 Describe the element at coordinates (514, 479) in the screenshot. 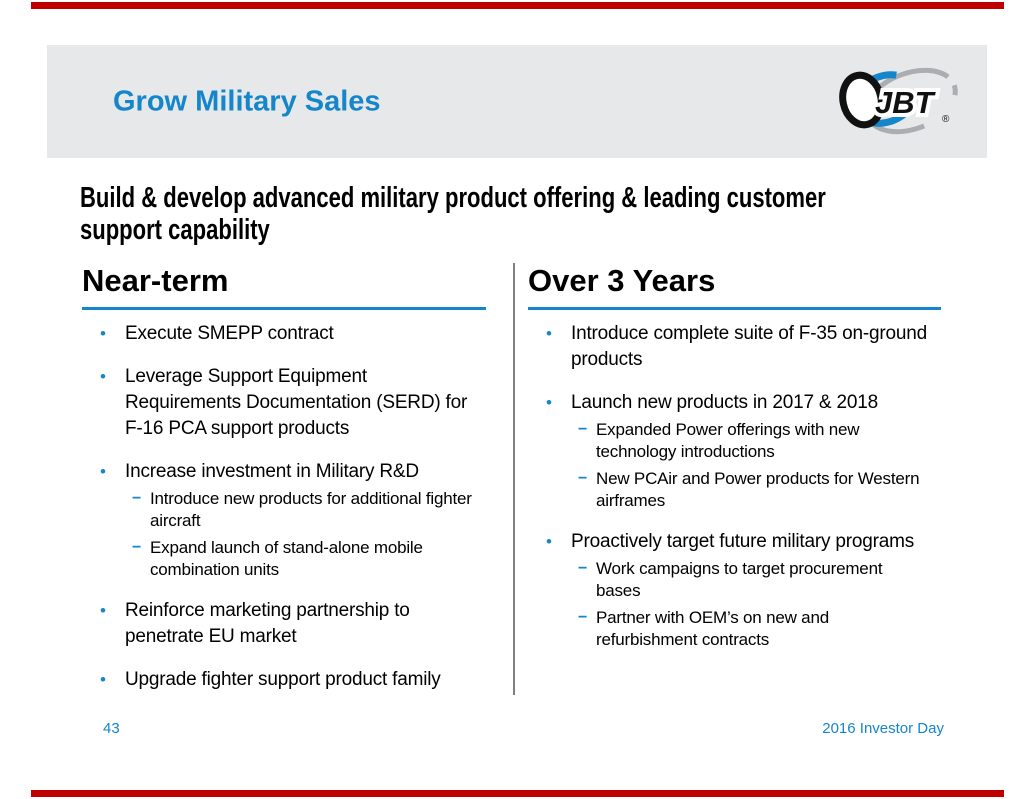

I see `column-divider` at that location.